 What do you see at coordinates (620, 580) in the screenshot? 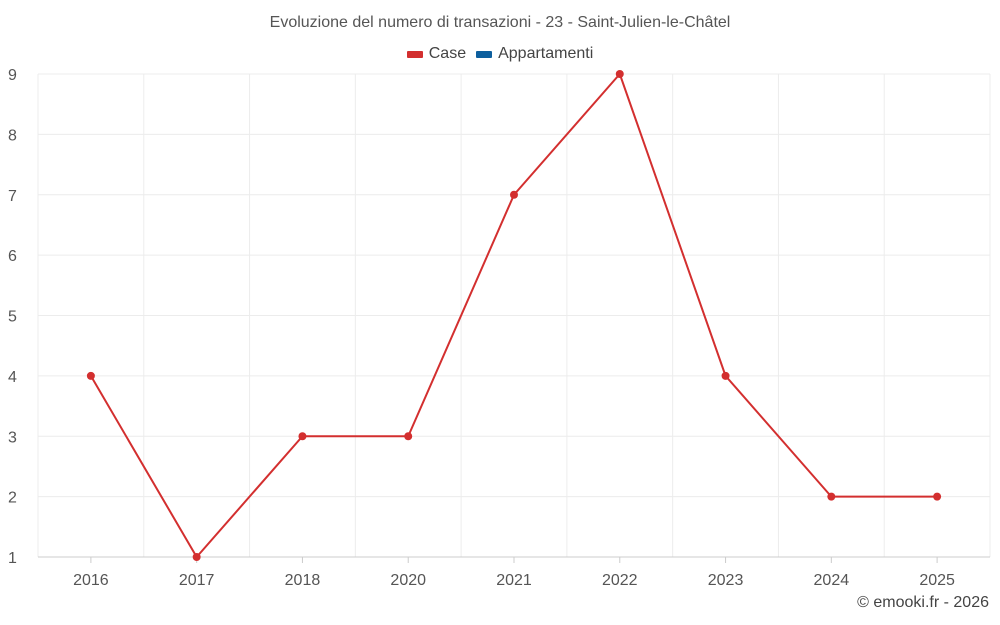
I see `x-tick-label: 2022` at bounding box center [620, 580].